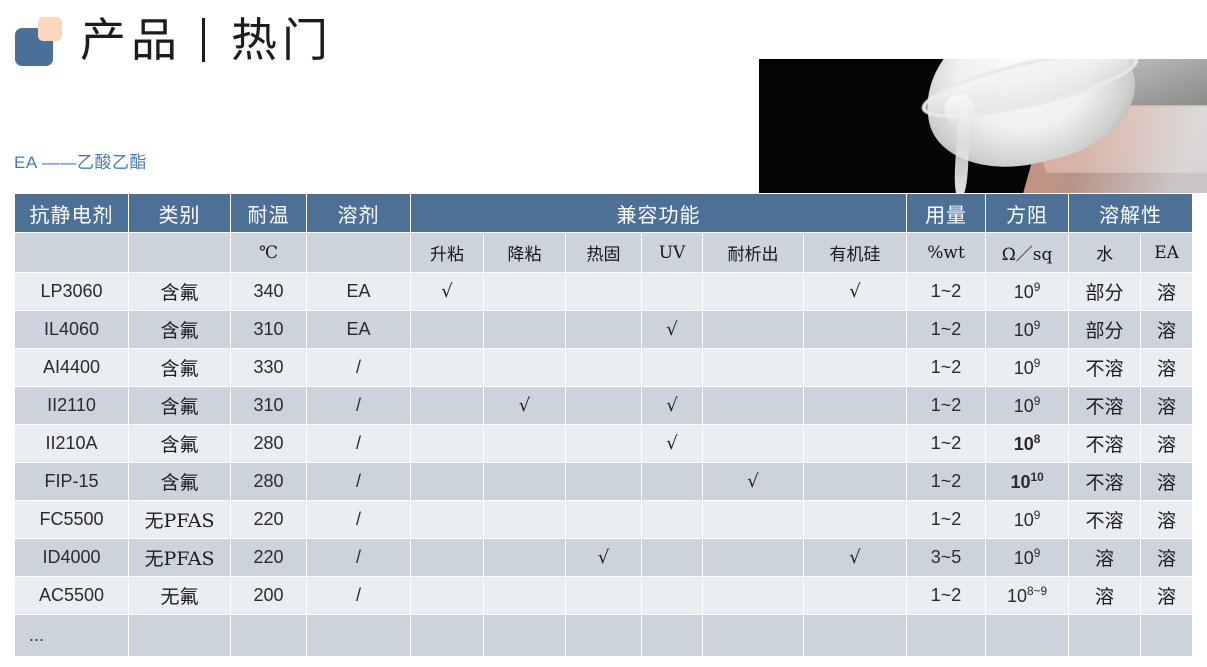 The height and width of the screenshot is (667, 1207). What do you see at coordinates (855, 252) in the screenshot?
I see `table-sub-header-9: 有机硅` at bounding box center [855, 252].